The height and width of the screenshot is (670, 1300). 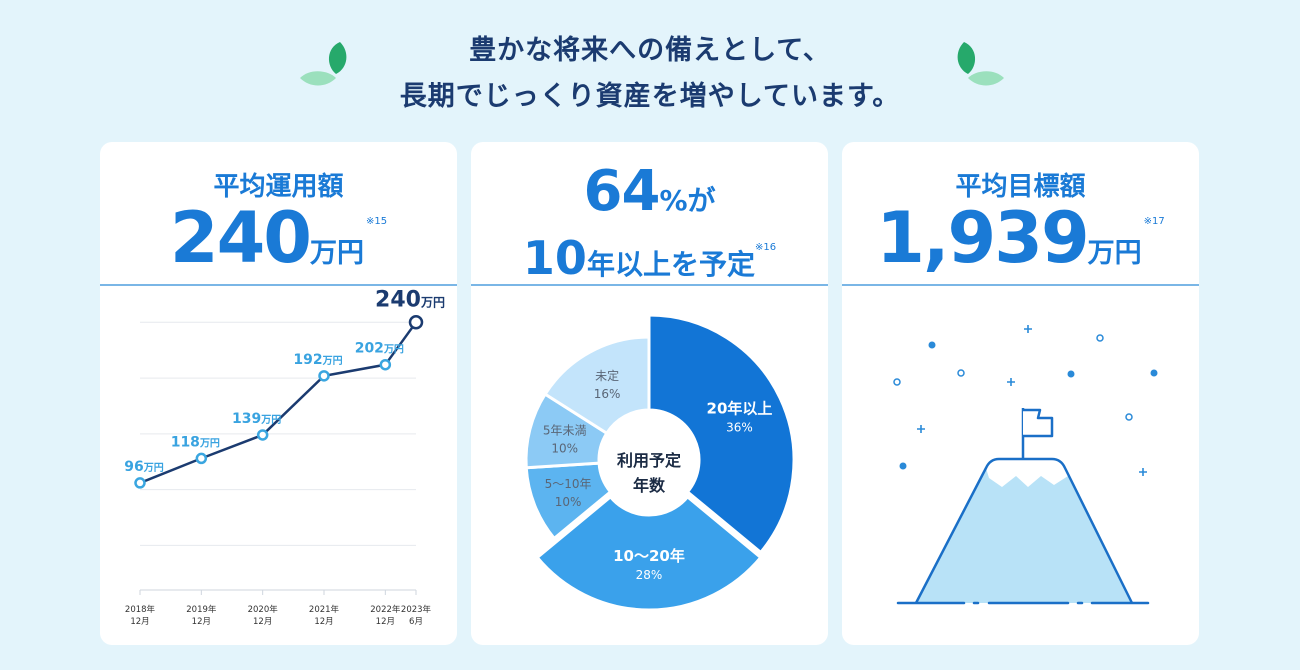 I want to click on x-tick-label: 2020年, so click(x=263, y=609).